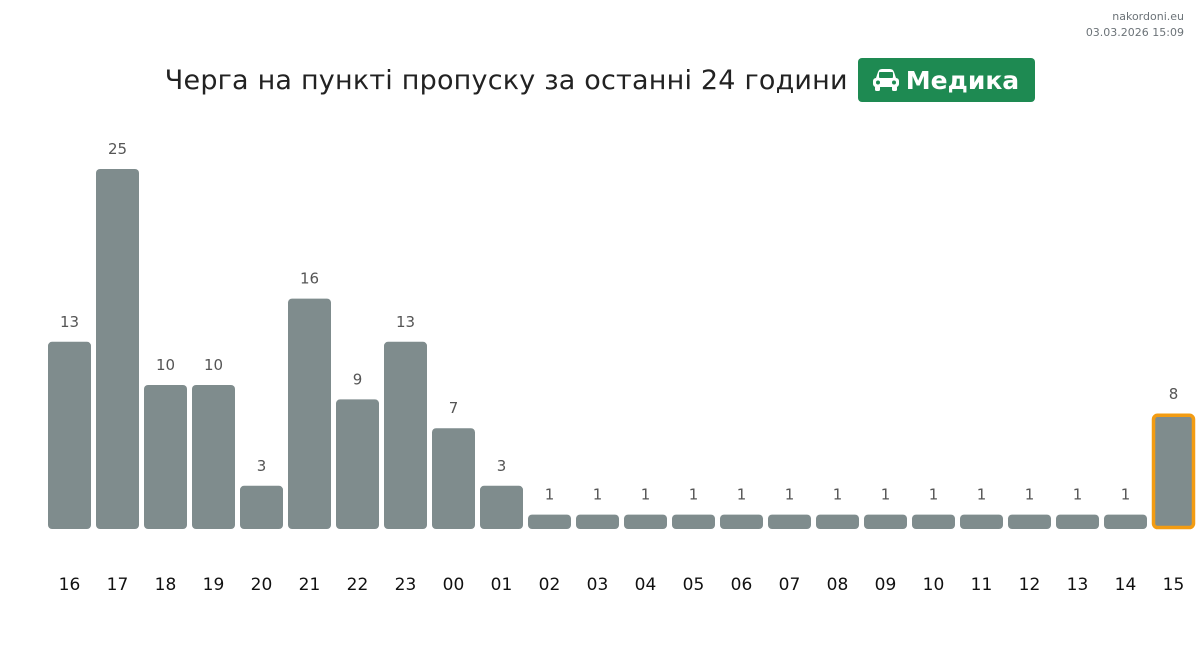 This screenshot has height=651, width=1200. Describe the element at coordinates (405, 322) in the screenshot. I see `value-label-23: 13` at that location.